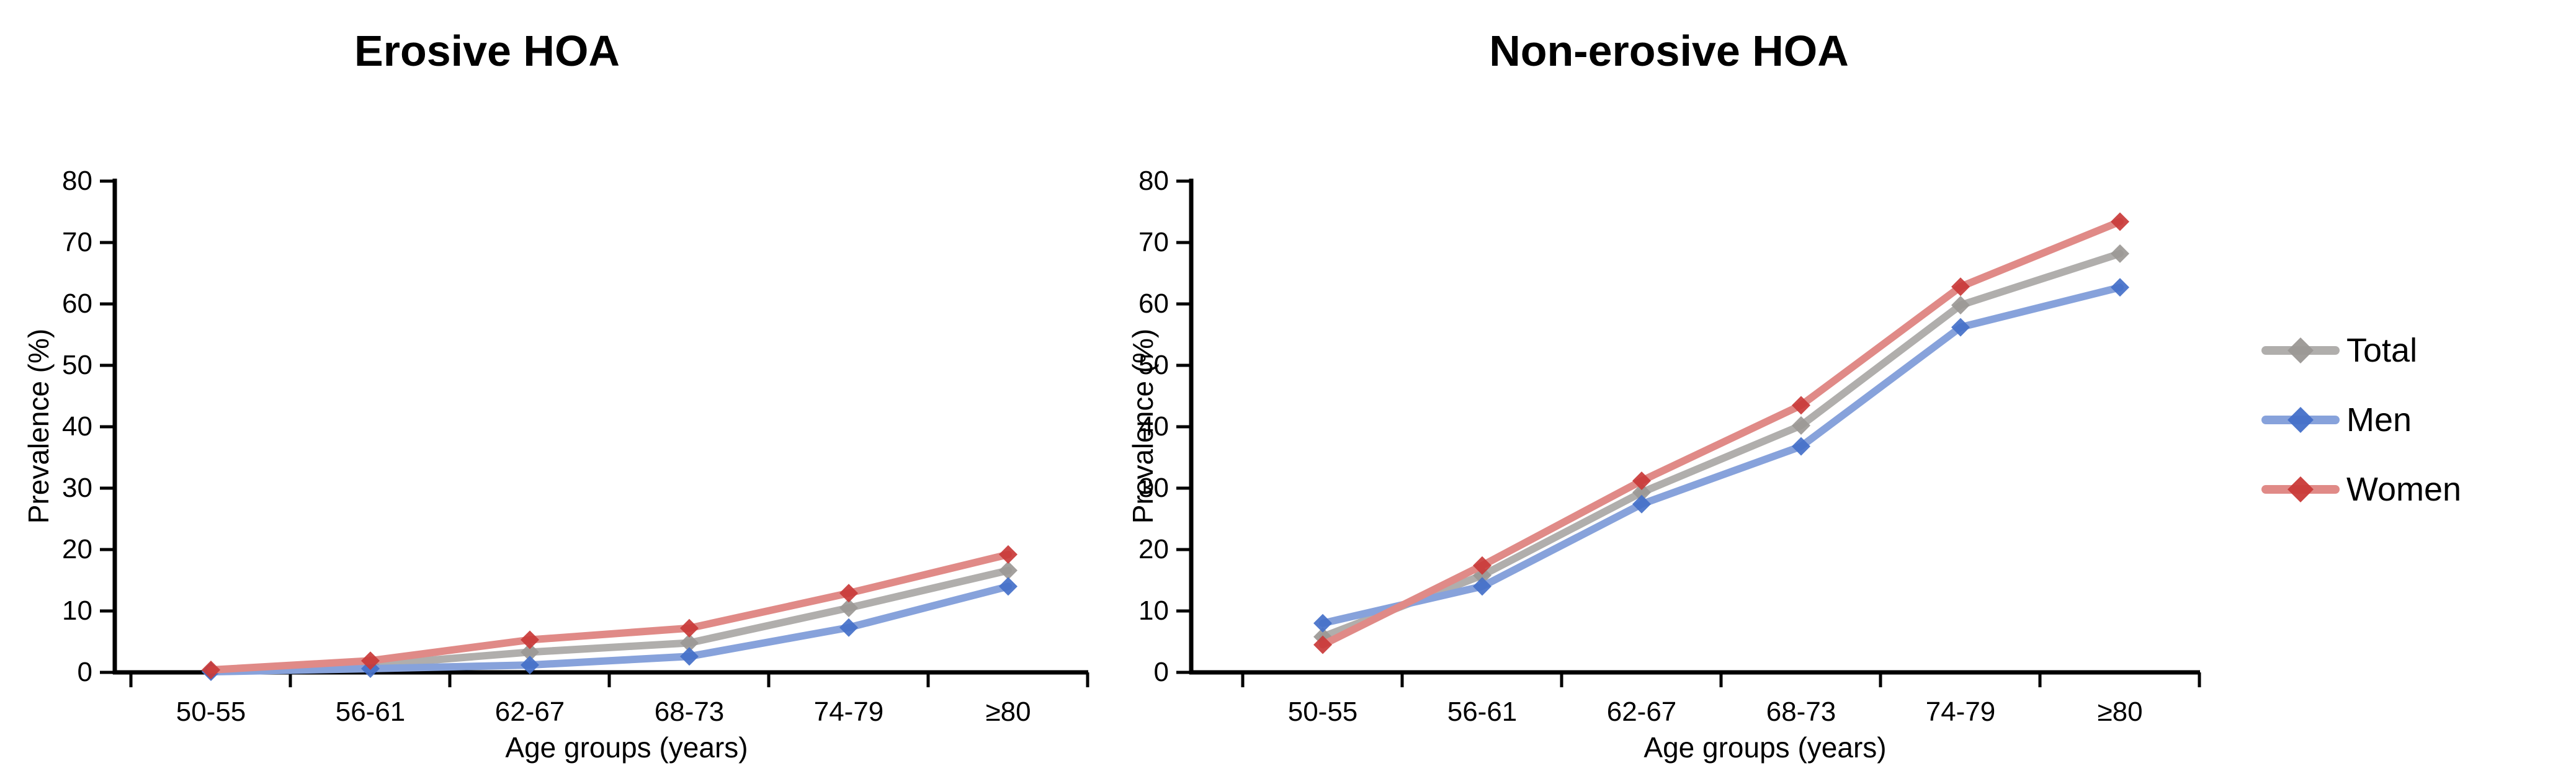 The image size is (2576, 771). What do you see at coordinates (1765, 747) in the screenshot?
I see `x-axis-title-right: Age groups (years)` at bounding box center [1765, 747].